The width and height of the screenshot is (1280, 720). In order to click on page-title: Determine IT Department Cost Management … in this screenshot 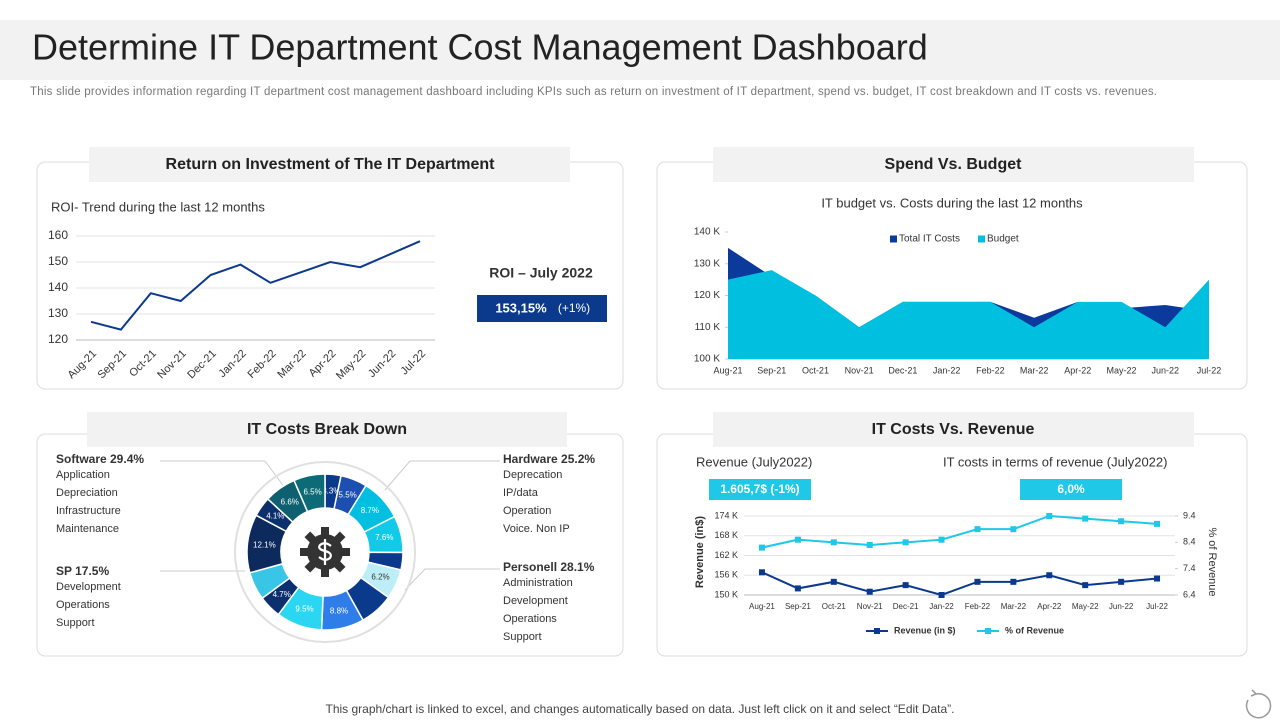, I will do `click(480, 47)`.